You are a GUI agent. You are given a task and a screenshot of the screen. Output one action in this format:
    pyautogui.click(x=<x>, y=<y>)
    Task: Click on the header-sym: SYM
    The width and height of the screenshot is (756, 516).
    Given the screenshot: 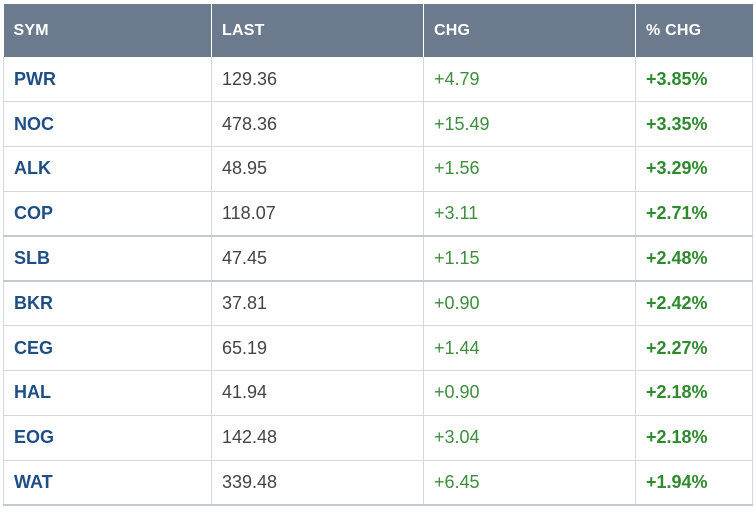 What is the action you would take?
    pyautogui.click(x=107, y=30)
    